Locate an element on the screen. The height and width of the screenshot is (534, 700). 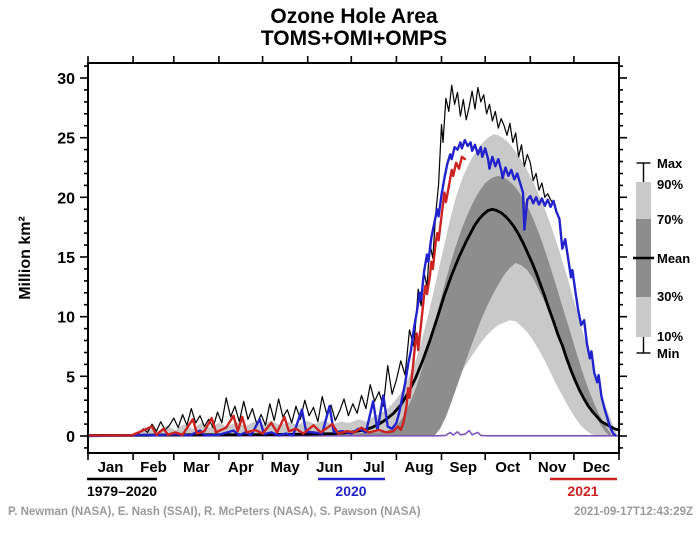
month-label-jan: Jan is located at coordinates (111, 467).